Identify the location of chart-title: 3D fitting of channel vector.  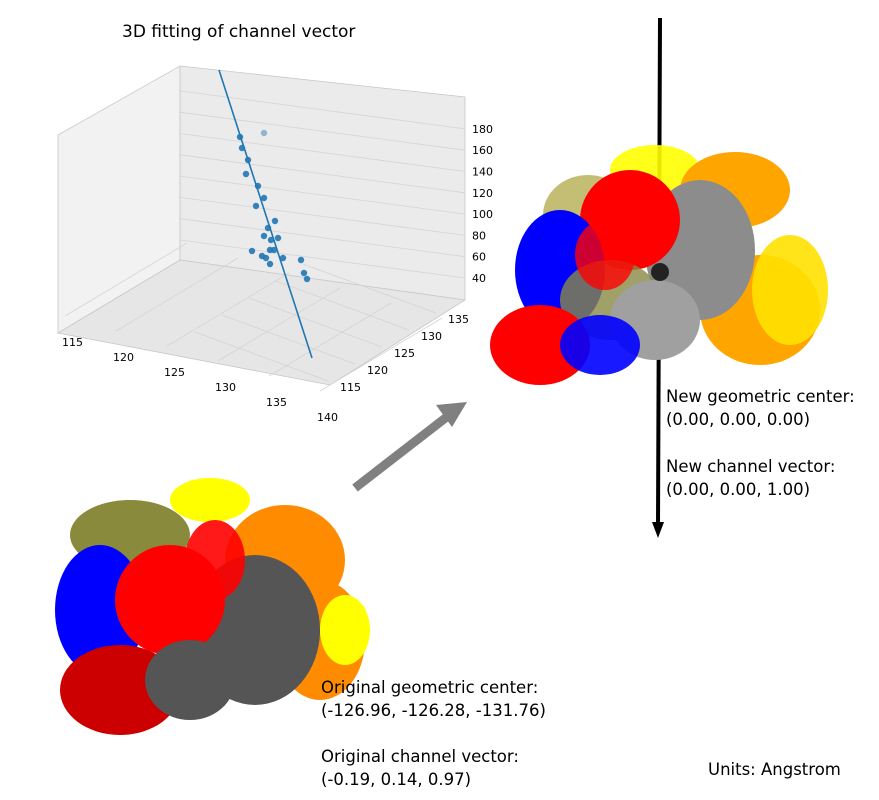
(239, 32).